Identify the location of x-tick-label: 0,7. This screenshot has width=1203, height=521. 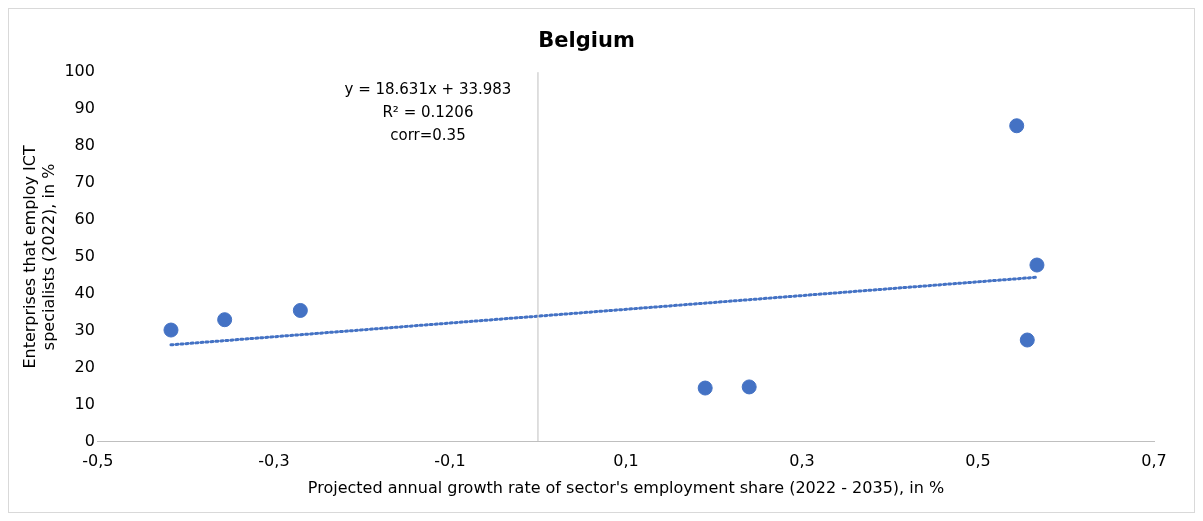
(1154, 461).